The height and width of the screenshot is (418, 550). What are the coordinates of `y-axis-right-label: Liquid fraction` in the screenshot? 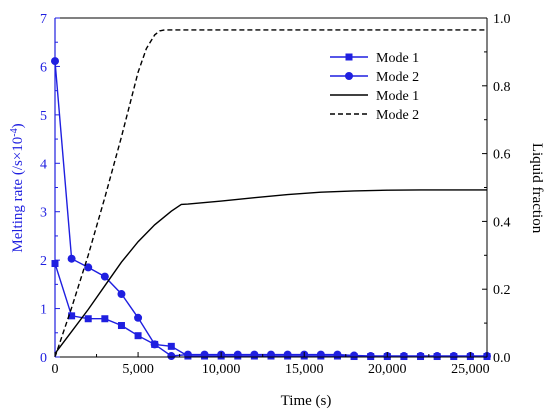 It's located at (537, 188).